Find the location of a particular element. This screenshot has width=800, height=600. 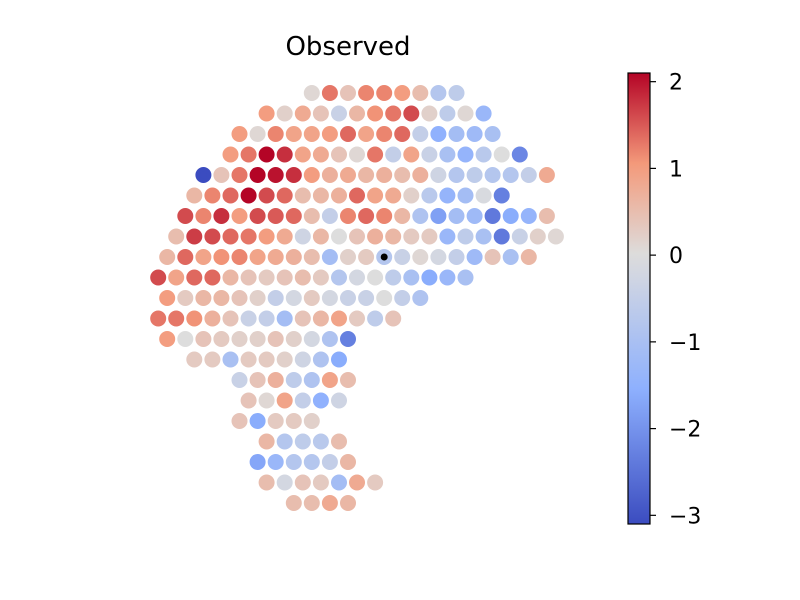

colorbar-tick-label: 2 is located at coordinates (676, 83).